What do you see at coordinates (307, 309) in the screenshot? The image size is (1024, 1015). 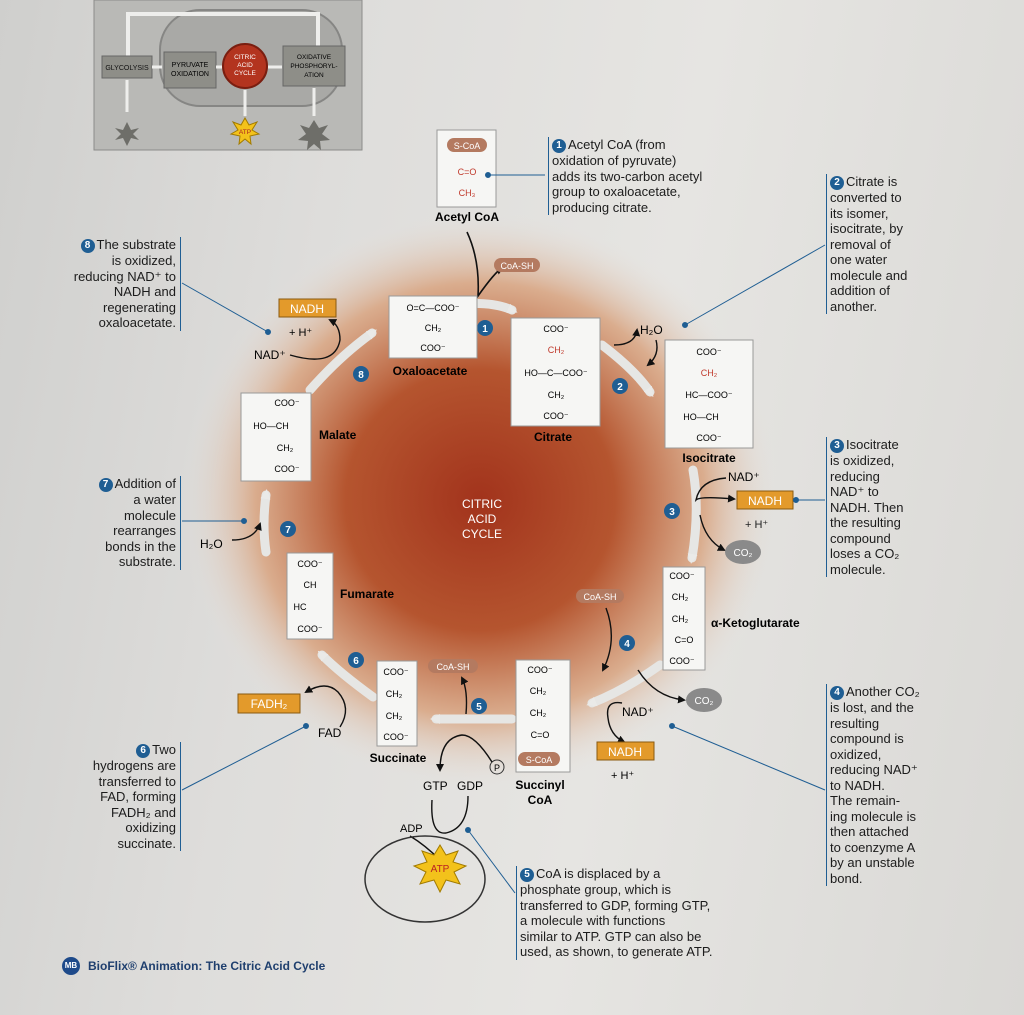 I see `nadh-label-8: NADH` at bounding box center [307, 309].